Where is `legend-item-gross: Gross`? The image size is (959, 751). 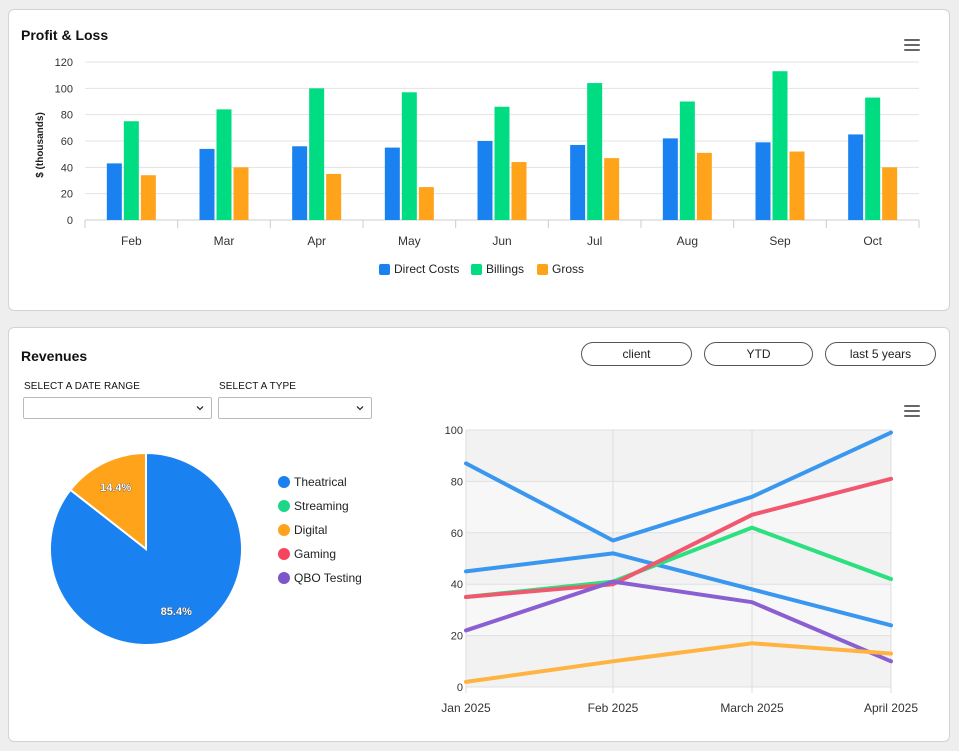 legend-item-gross: Gross is located at coordinates (560, 269).